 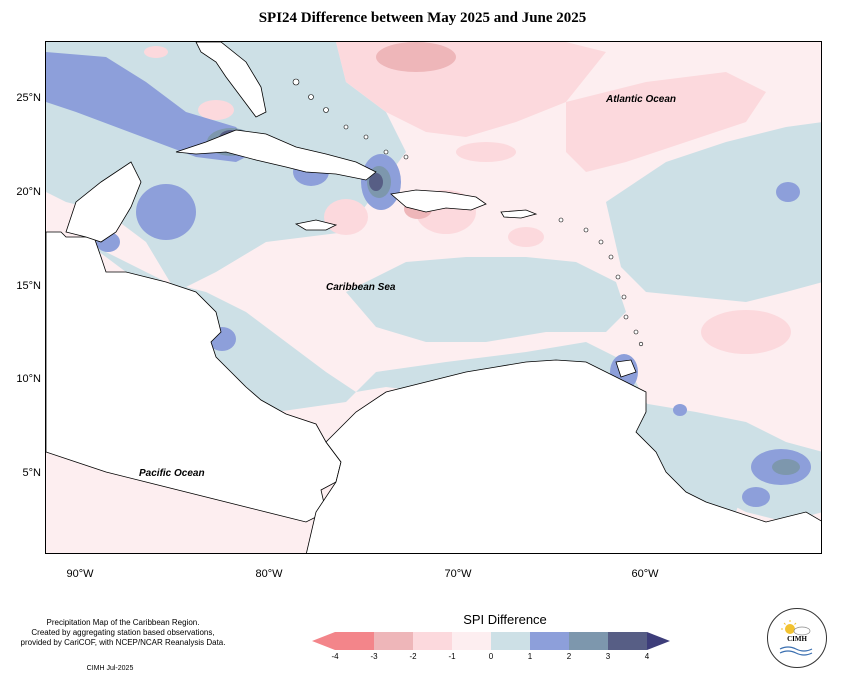 I want to click on legend-over-arrow, so click(x=658, y=641).